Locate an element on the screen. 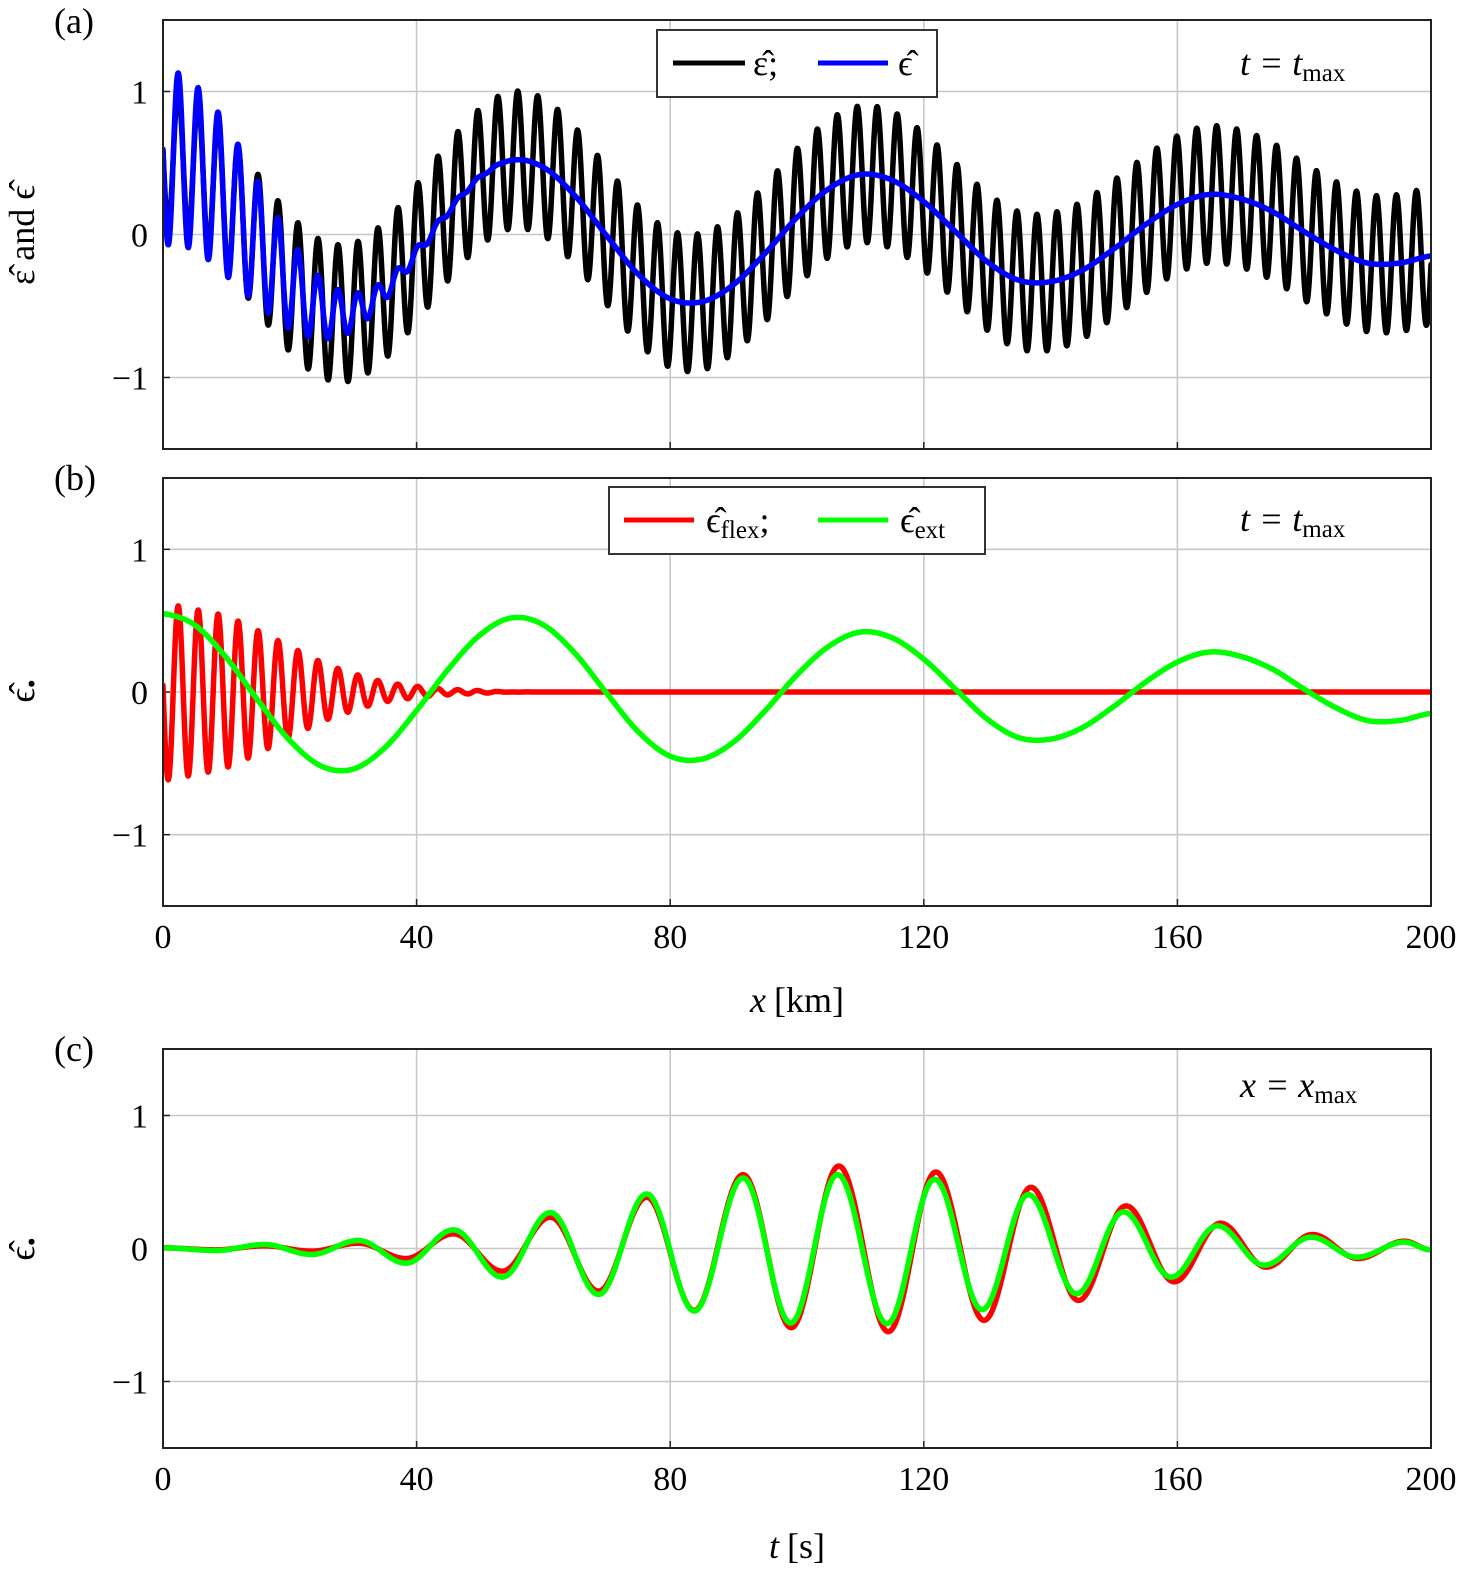  y-axis-label-b: ϵ̂• is located at coordinates (24, 690).